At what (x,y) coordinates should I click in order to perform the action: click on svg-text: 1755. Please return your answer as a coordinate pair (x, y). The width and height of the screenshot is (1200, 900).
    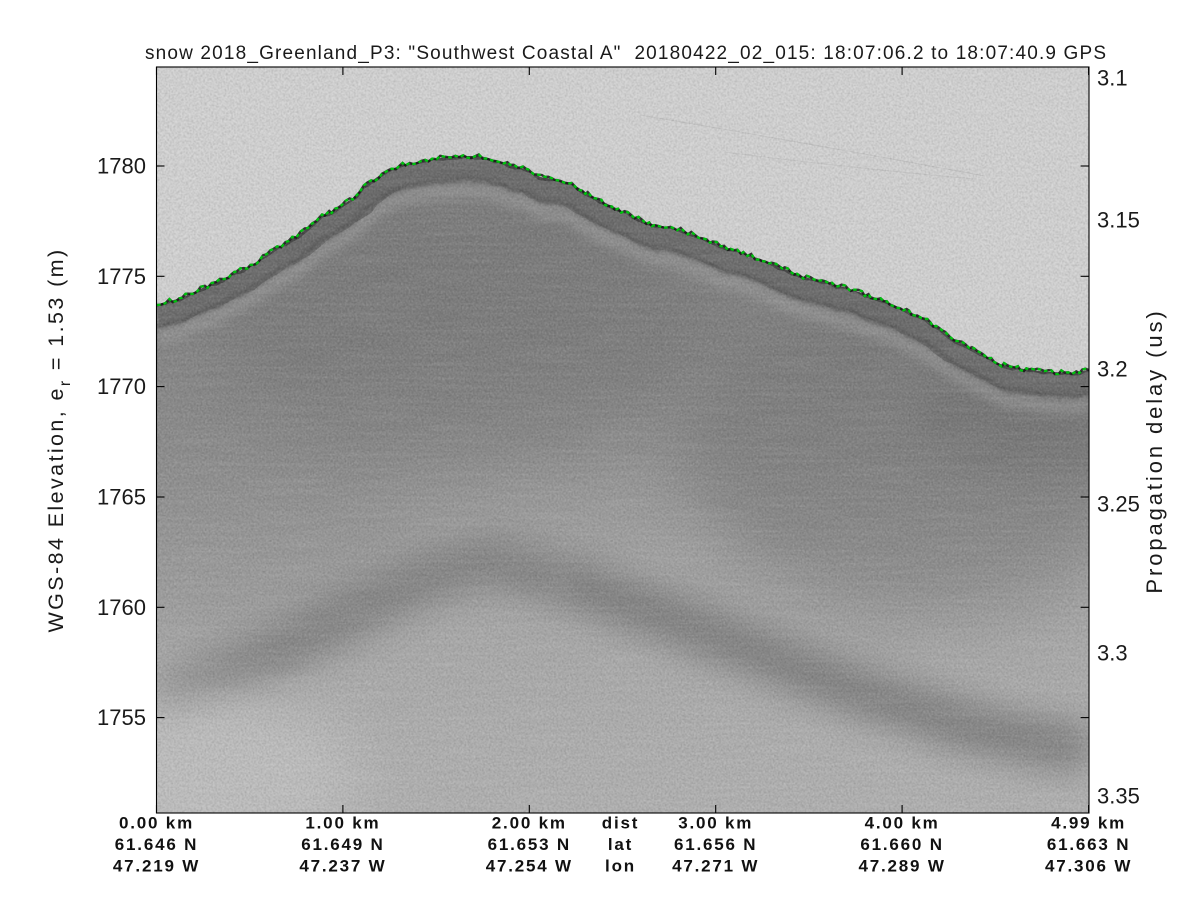
    Looking at the image, I should click on (121, 717).